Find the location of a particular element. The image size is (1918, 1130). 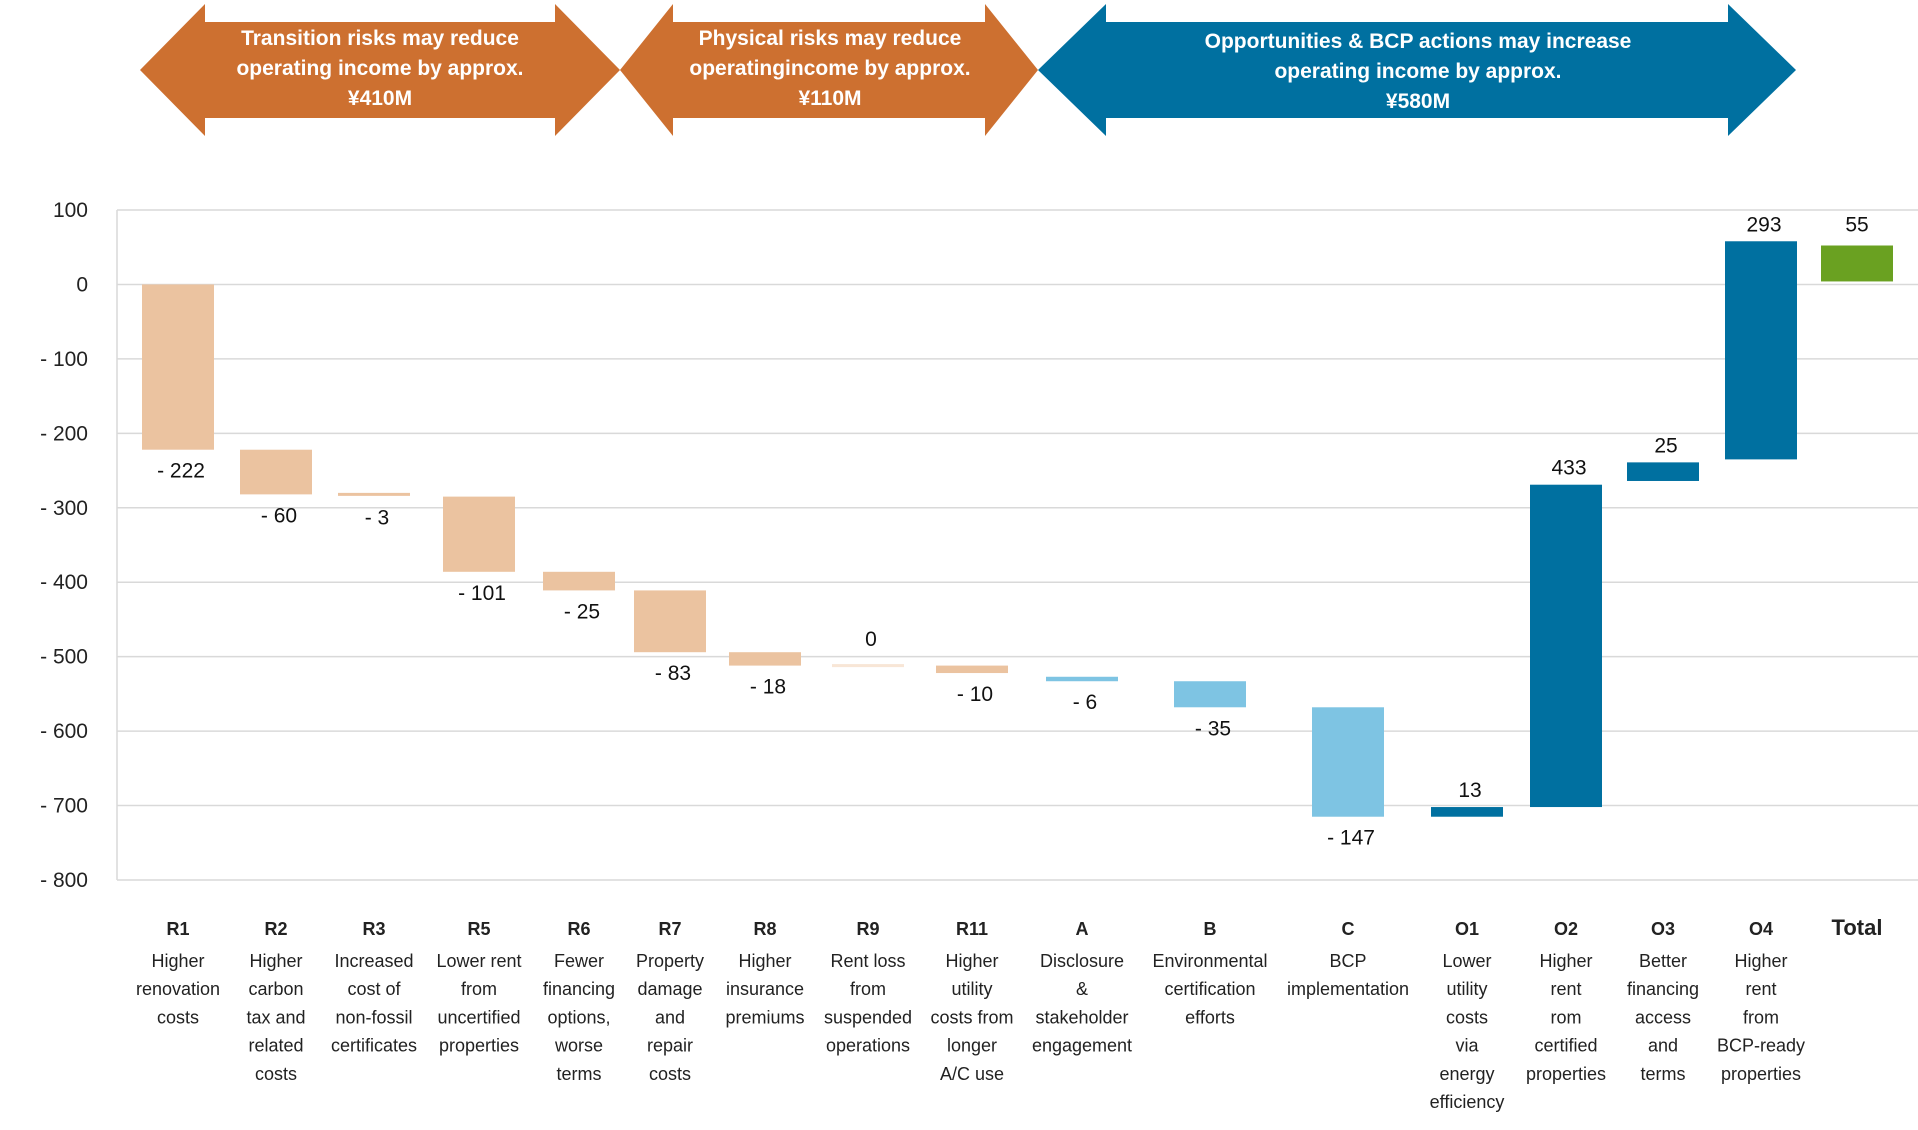

category-code-r6: R6 is located at coordinates (578, 929).